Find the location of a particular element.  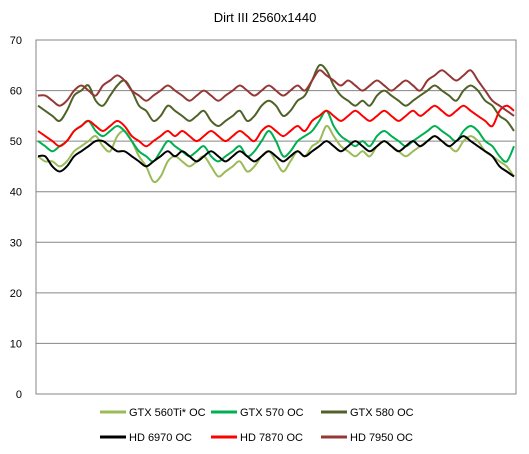

y-tick-label: 60 is located at coordinates (16, 92).